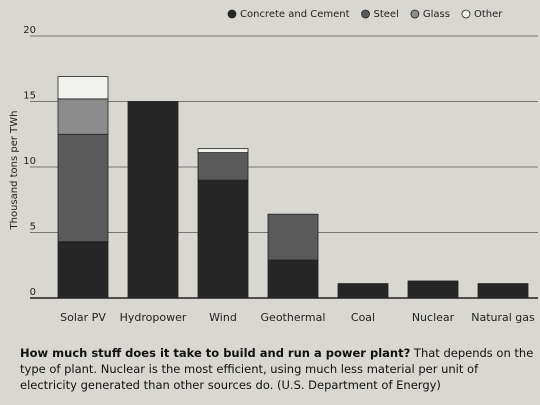  What do you see at coordinates (83, 317) in the screenshot?
I see `x-tick-label: Solar PV` at bounding box center [83, 317].